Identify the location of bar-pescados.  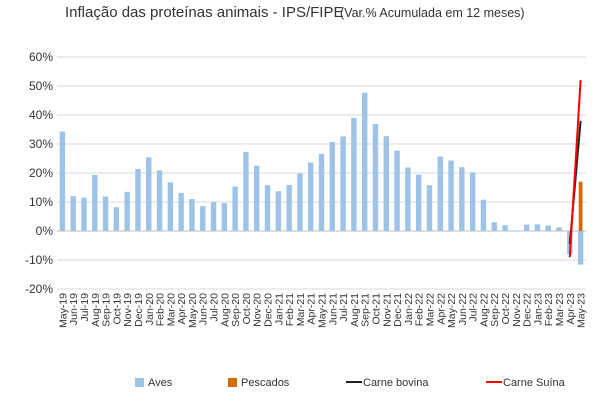
(580, 206).